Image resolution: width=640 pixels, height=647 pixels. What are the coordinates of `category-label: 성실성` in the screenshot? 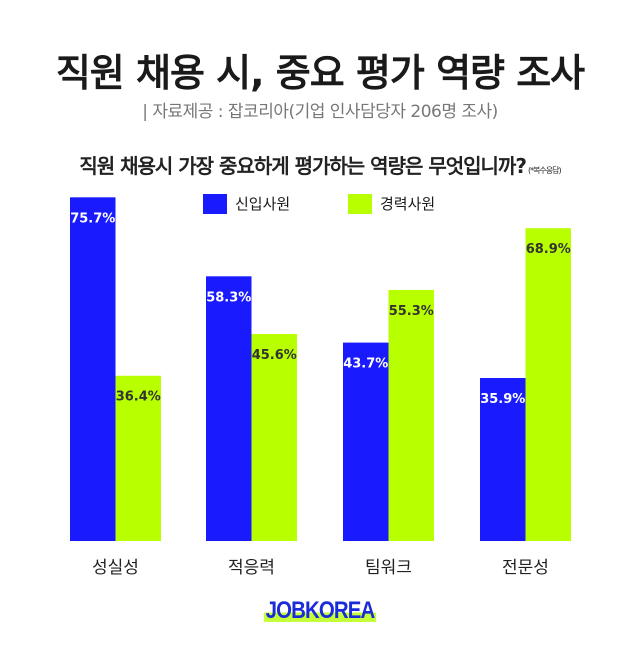 It's located at (115, 568).